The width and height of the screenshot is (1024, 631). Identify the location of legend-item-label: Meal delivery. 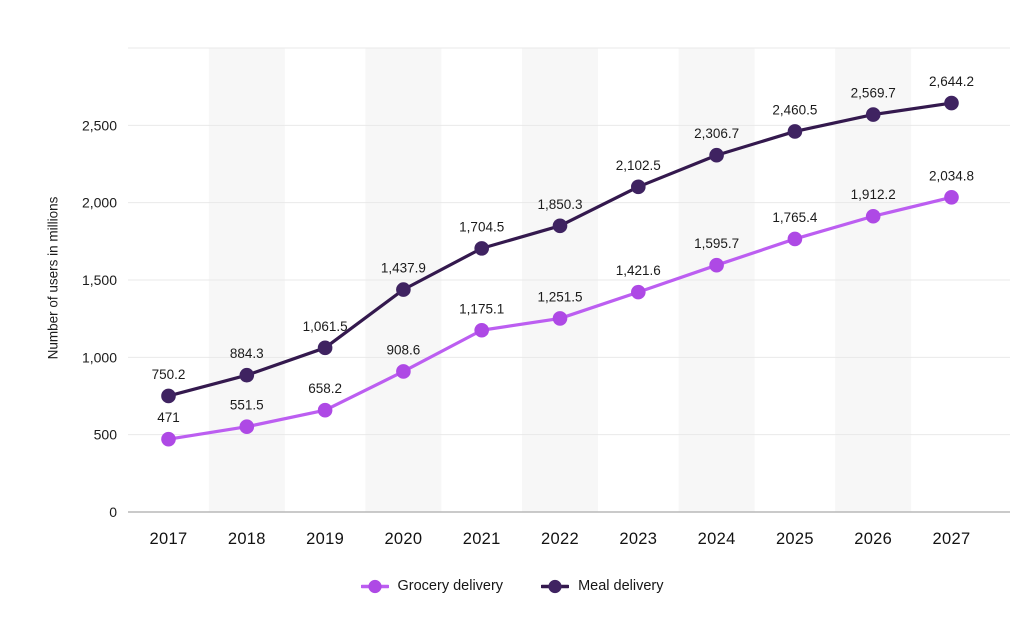
(621, 586).